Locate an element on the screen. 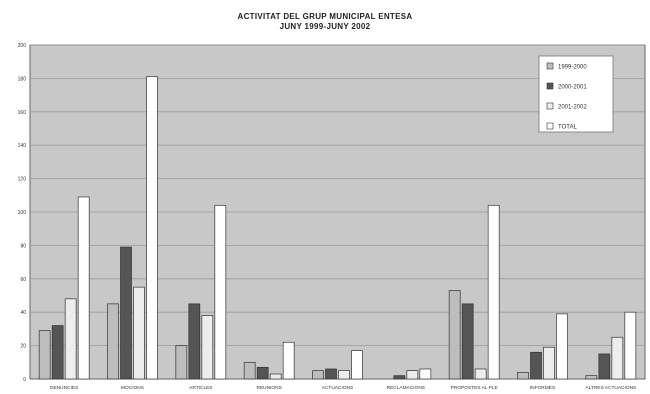 This screenshot has width=650, height=394. legend-label: 2001-2002 is located at coordinates (572, 108).